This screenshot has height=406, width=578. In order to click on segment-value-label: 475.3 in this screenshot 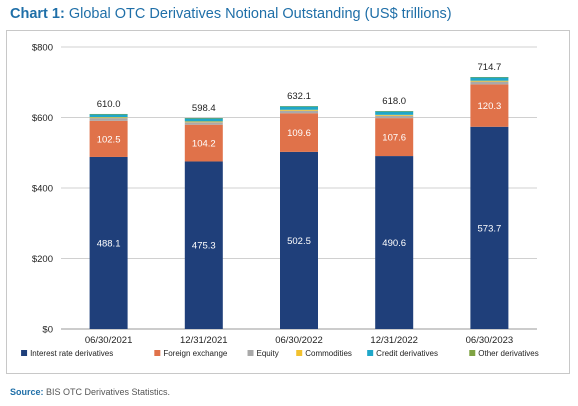, I will do `click(204, 246)`.